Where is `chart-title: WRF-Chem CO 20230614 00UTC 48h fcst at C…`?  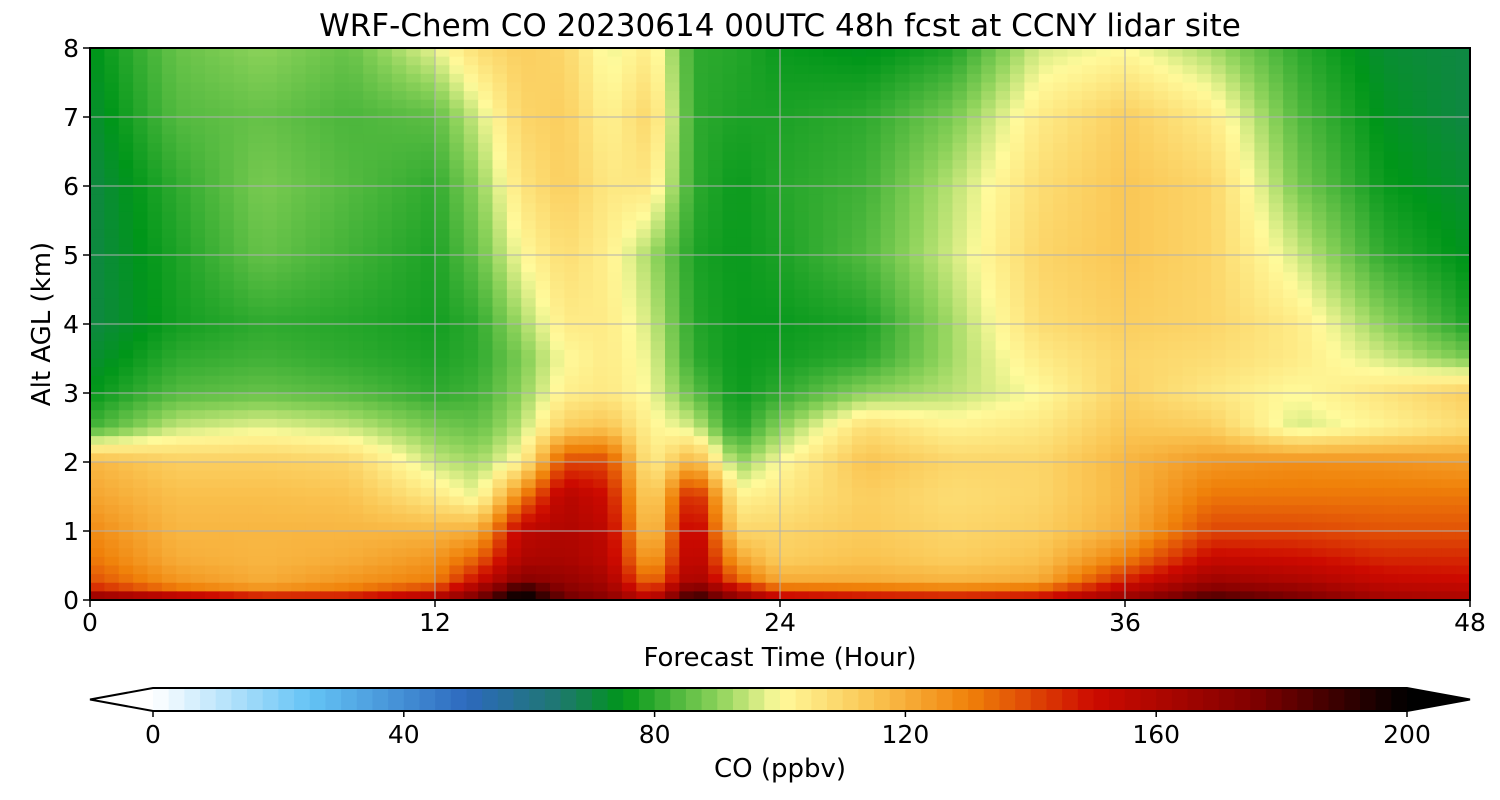 chart-title: WRF-Chem CO 20230614 00UTC 48h fcst at C… is located at coordinates (780, 26).